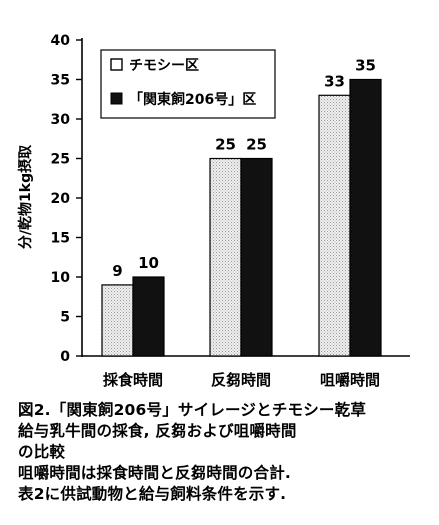  Describe the element at coordinates (154, 473) in the screenshot. I see `caption-line: 咀嚼時間は採食時間と反芻時間の合計.` at that location.